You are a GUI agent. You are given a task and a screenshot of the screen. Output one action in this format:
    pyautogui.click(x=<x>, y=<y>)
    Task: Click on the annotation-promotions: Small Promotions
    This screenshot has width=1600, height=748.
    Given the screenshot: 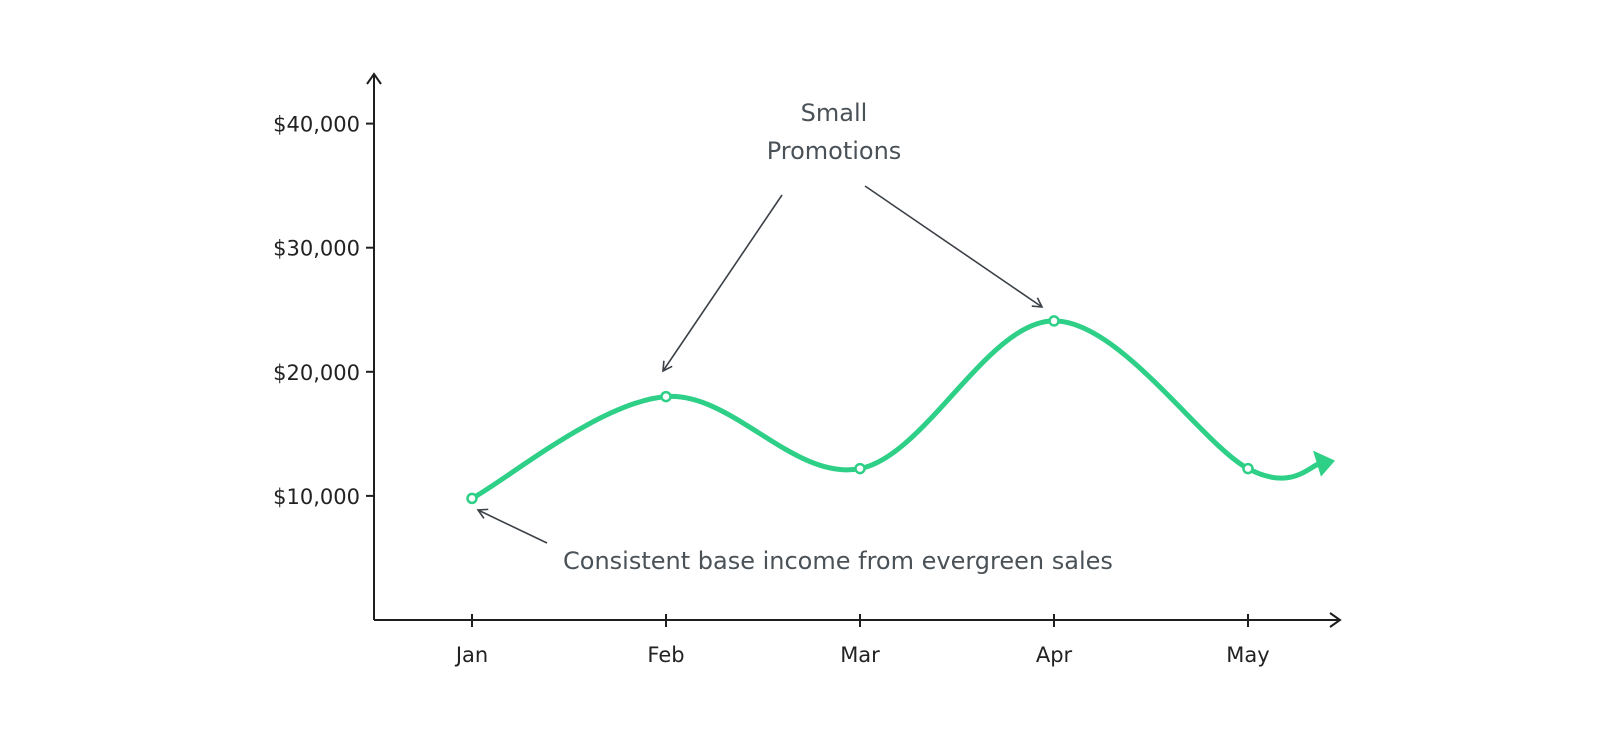 What is the action you would take?
    pyautogui.click(x=853, y=236)
    